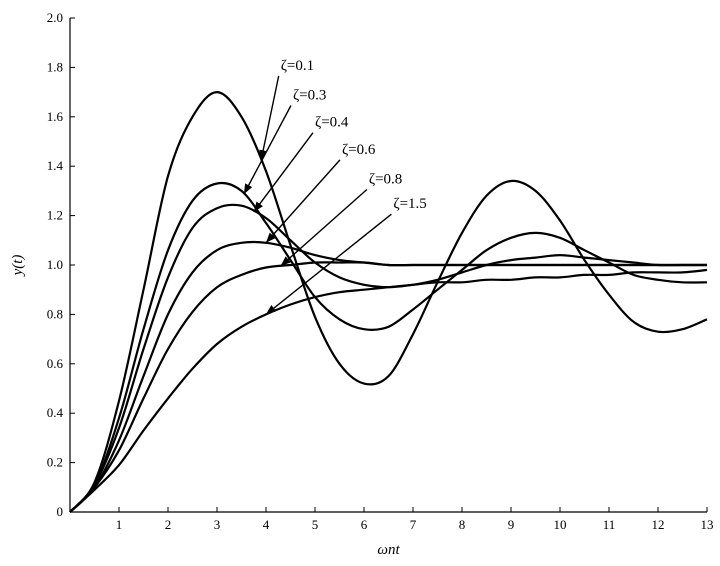 This screenshot has height=566, width=720. Describe the element at coordinates (707, 524) in the screenshot. I see `x-tick-label: 13` at that location.